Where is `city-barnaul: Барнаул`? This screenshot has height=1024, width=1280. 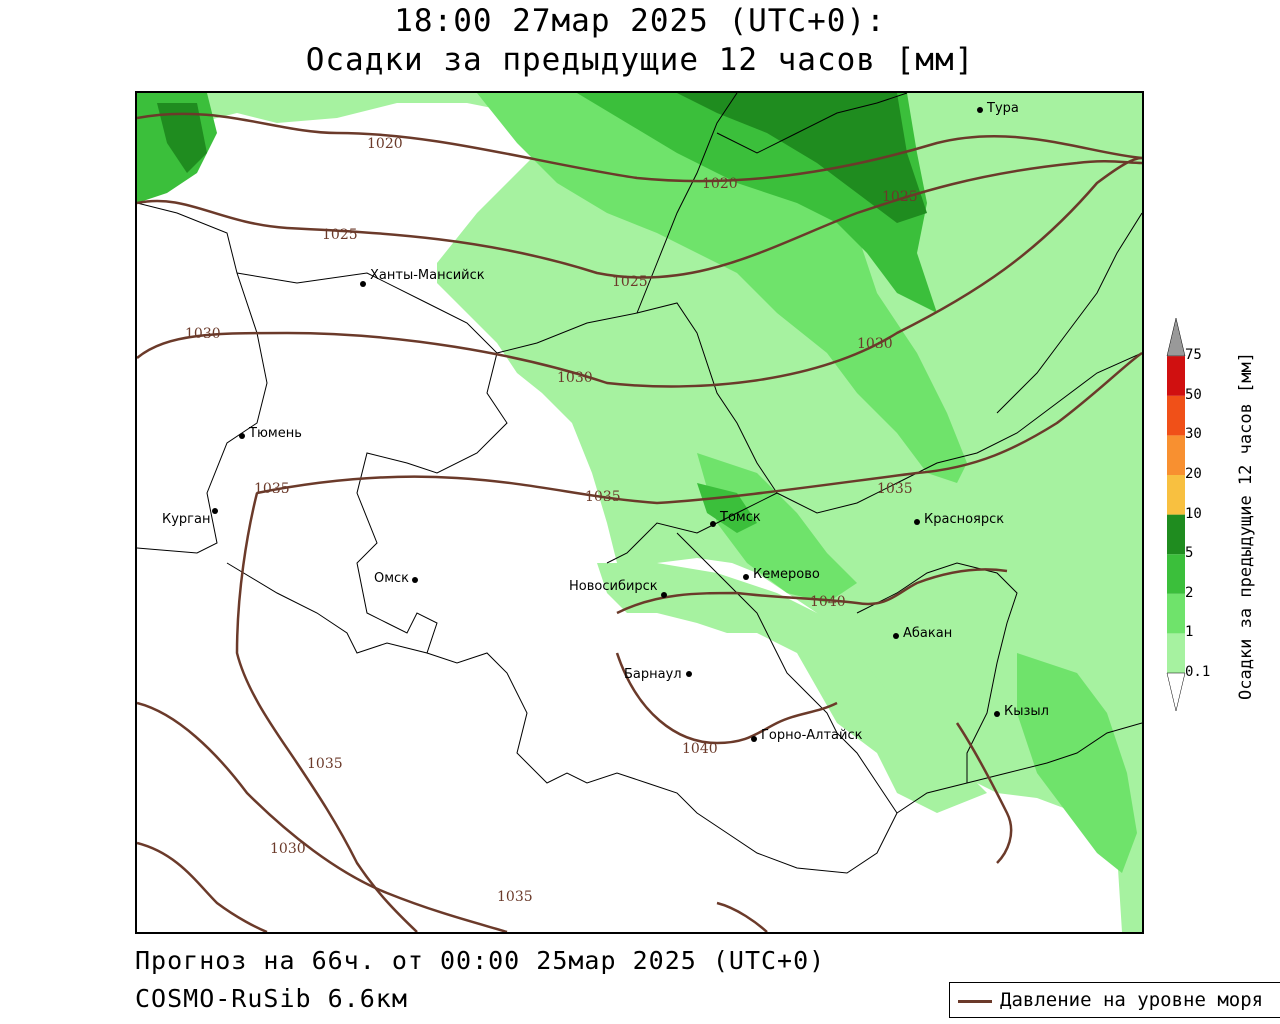
city-barnaul: Барнаул is located at coordinates (658, 674).